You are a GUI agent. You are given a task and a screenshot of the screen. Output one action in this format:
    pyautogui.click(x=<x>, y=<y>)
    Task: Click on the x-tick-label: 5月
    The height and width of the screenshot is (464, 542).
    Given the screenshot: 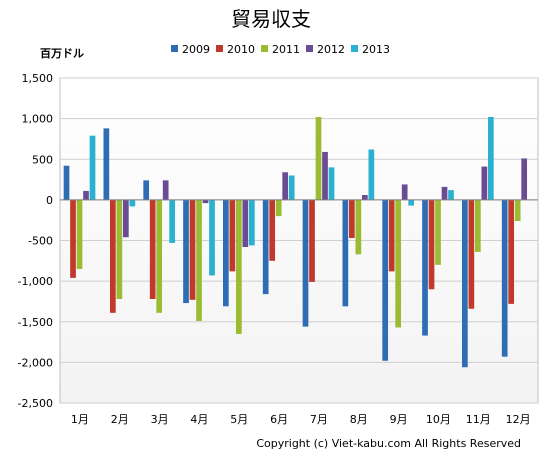 What is the action you would take?
    pyautogui.click(x=239, y=419)
    